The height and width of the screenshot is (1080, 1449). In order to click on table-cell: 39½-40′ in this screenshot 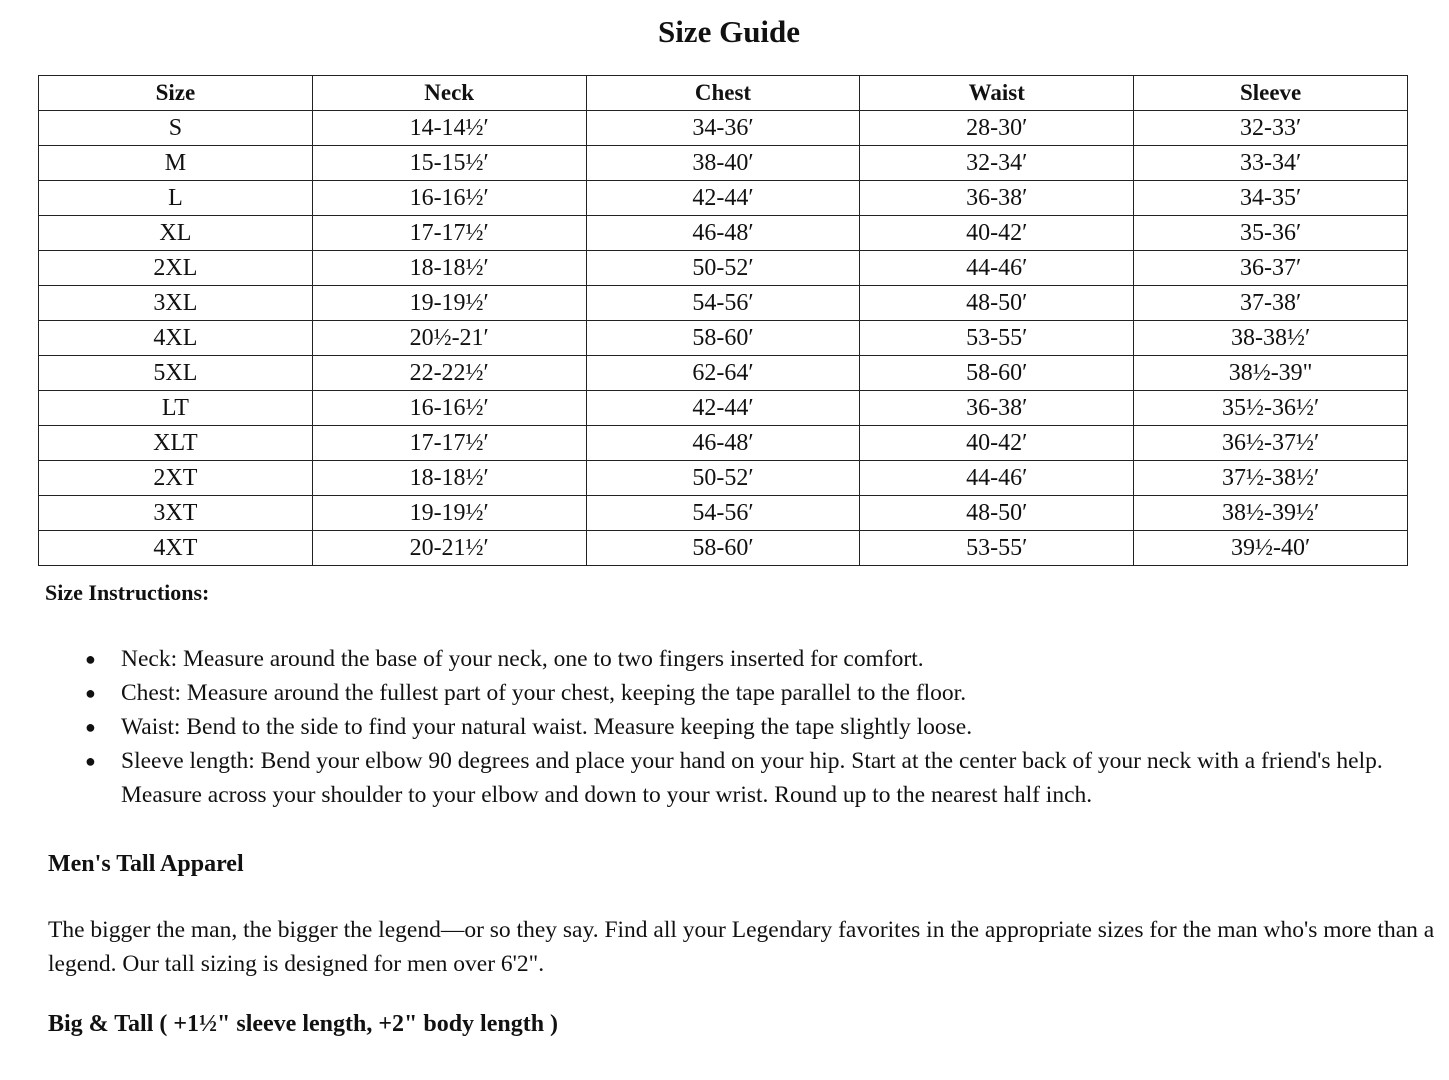, I will do `click(1270, 548)`.